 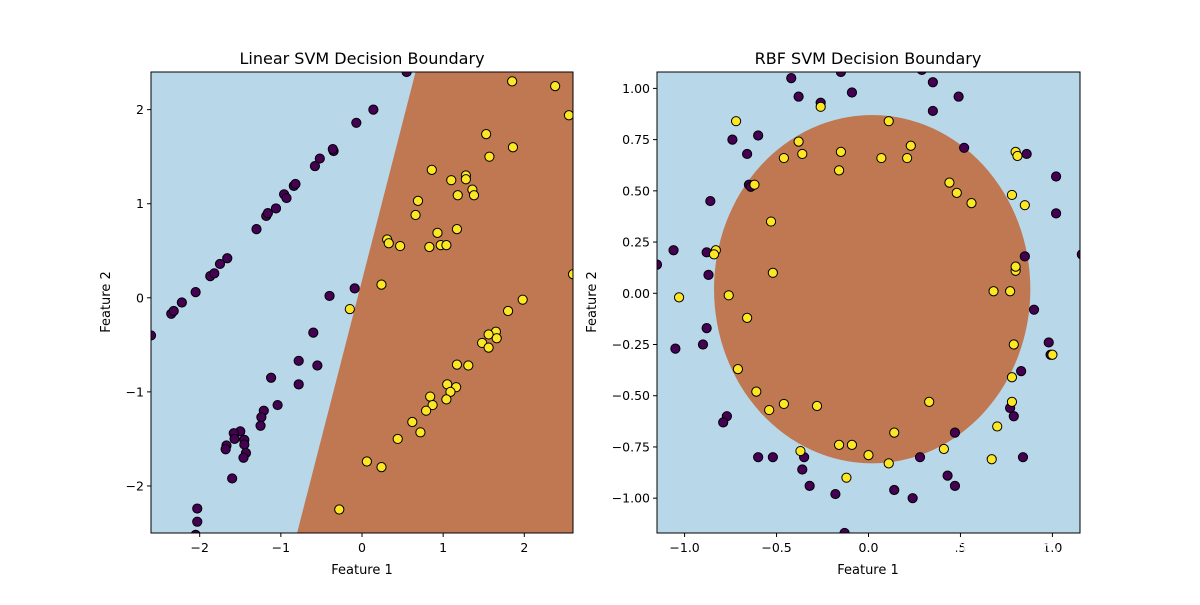 What do you see at coordinates (140, 203) in the screenshot?
I see `linear-y-tick-label: 1` at bounding box center [140, 203].